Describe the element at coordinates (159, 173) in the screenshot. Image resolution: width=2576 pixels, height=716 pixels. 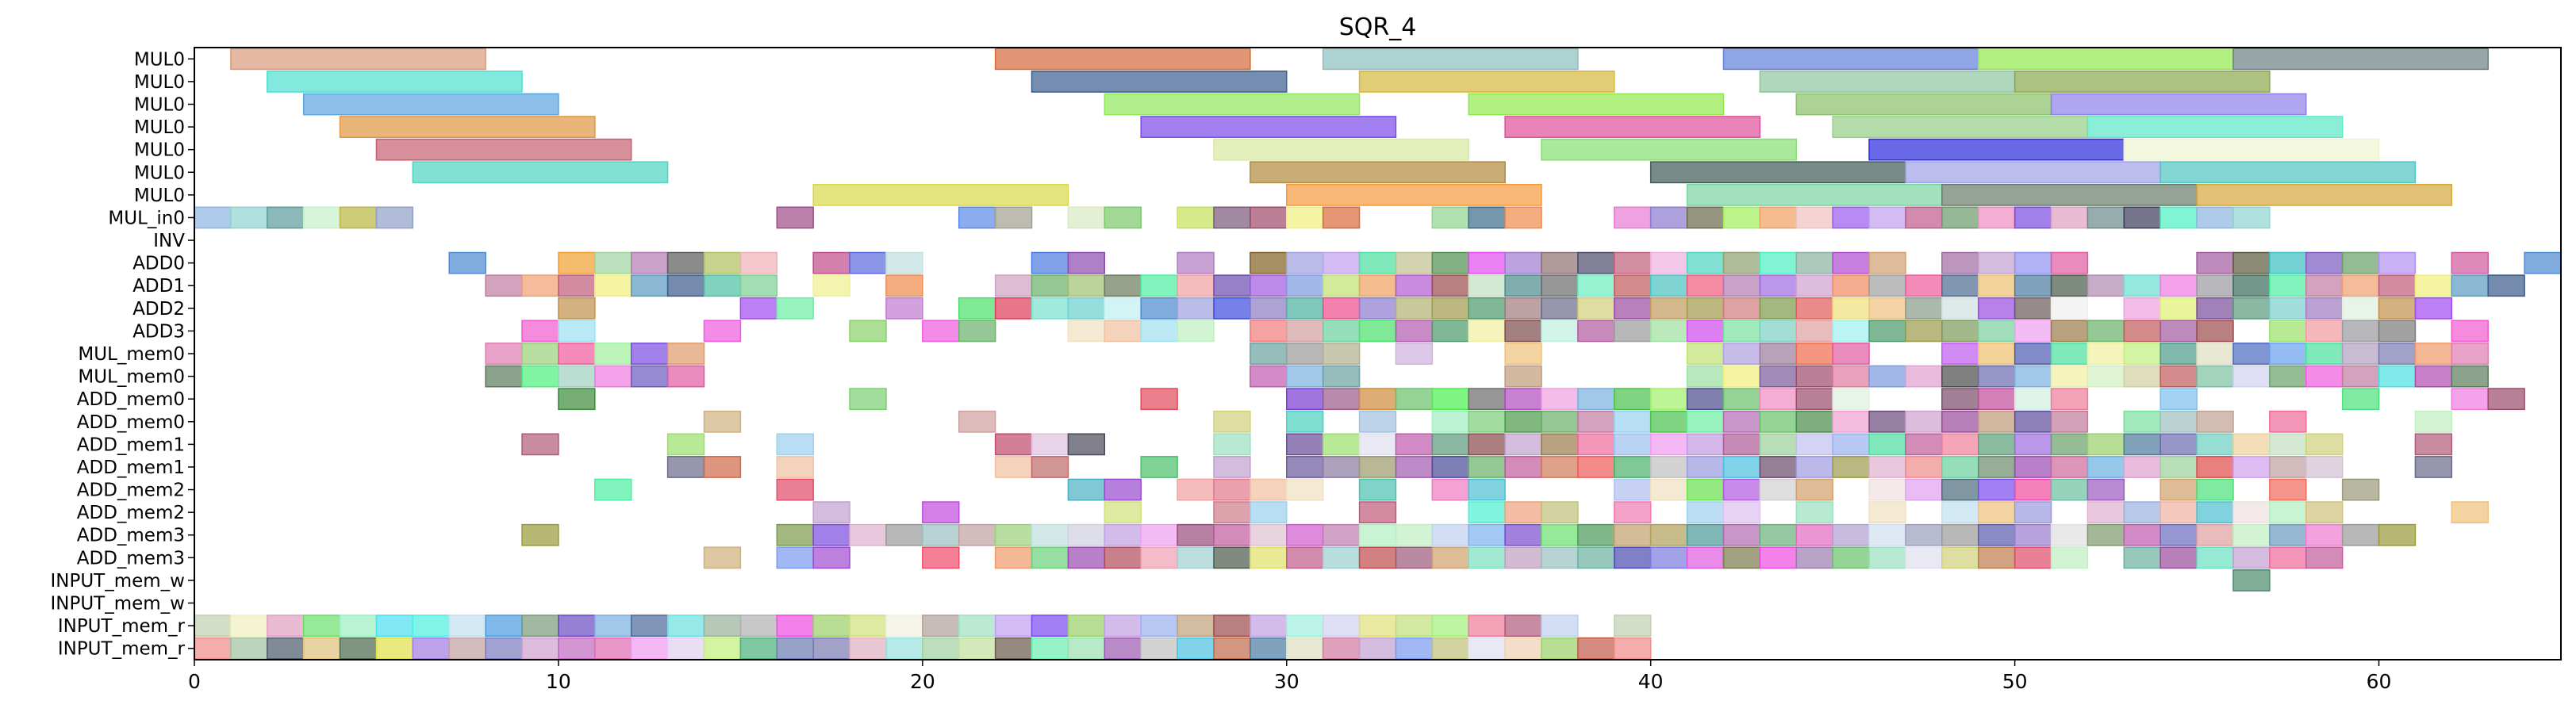
I see `y-tick-label: MUL0` at that location.